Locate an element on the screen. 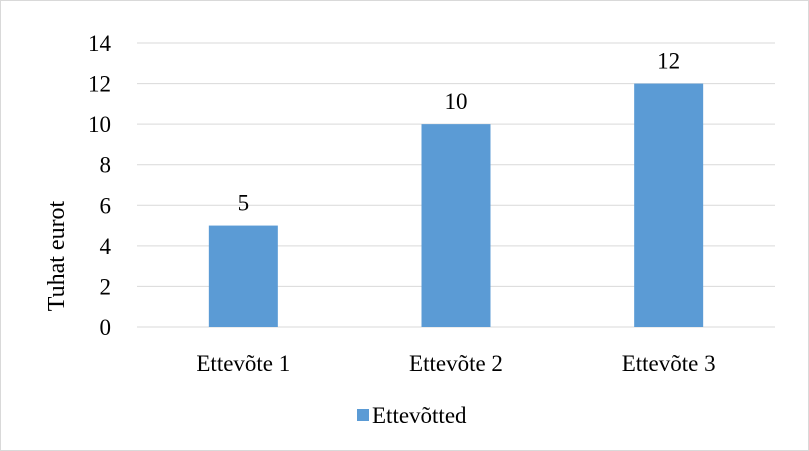  y-tick-label: 6 is located at coordinates (106, 205).